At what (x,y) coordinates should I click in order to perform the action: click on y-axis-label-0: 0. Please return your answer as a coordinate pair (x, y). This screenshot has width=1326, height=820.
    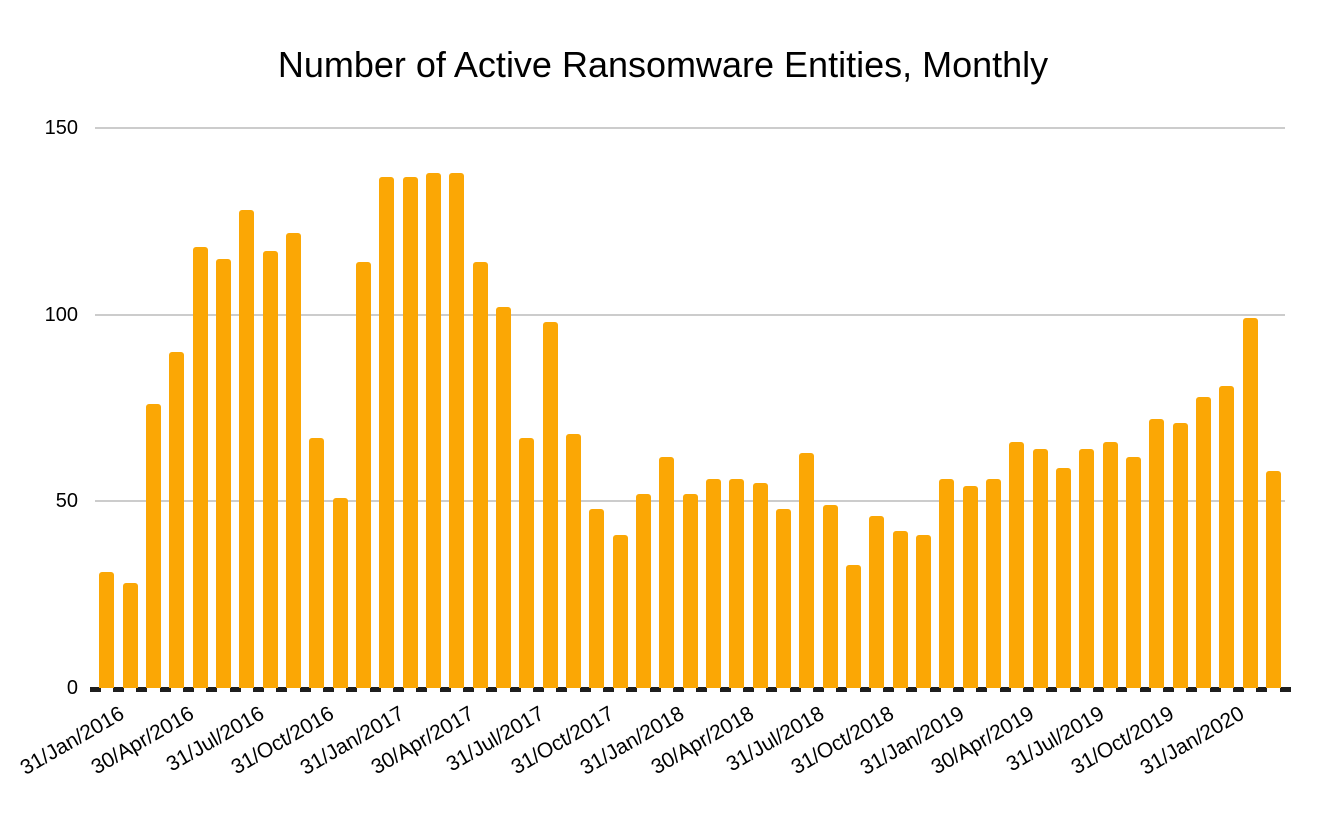
    Looking at the image, I should click on (72, 688).